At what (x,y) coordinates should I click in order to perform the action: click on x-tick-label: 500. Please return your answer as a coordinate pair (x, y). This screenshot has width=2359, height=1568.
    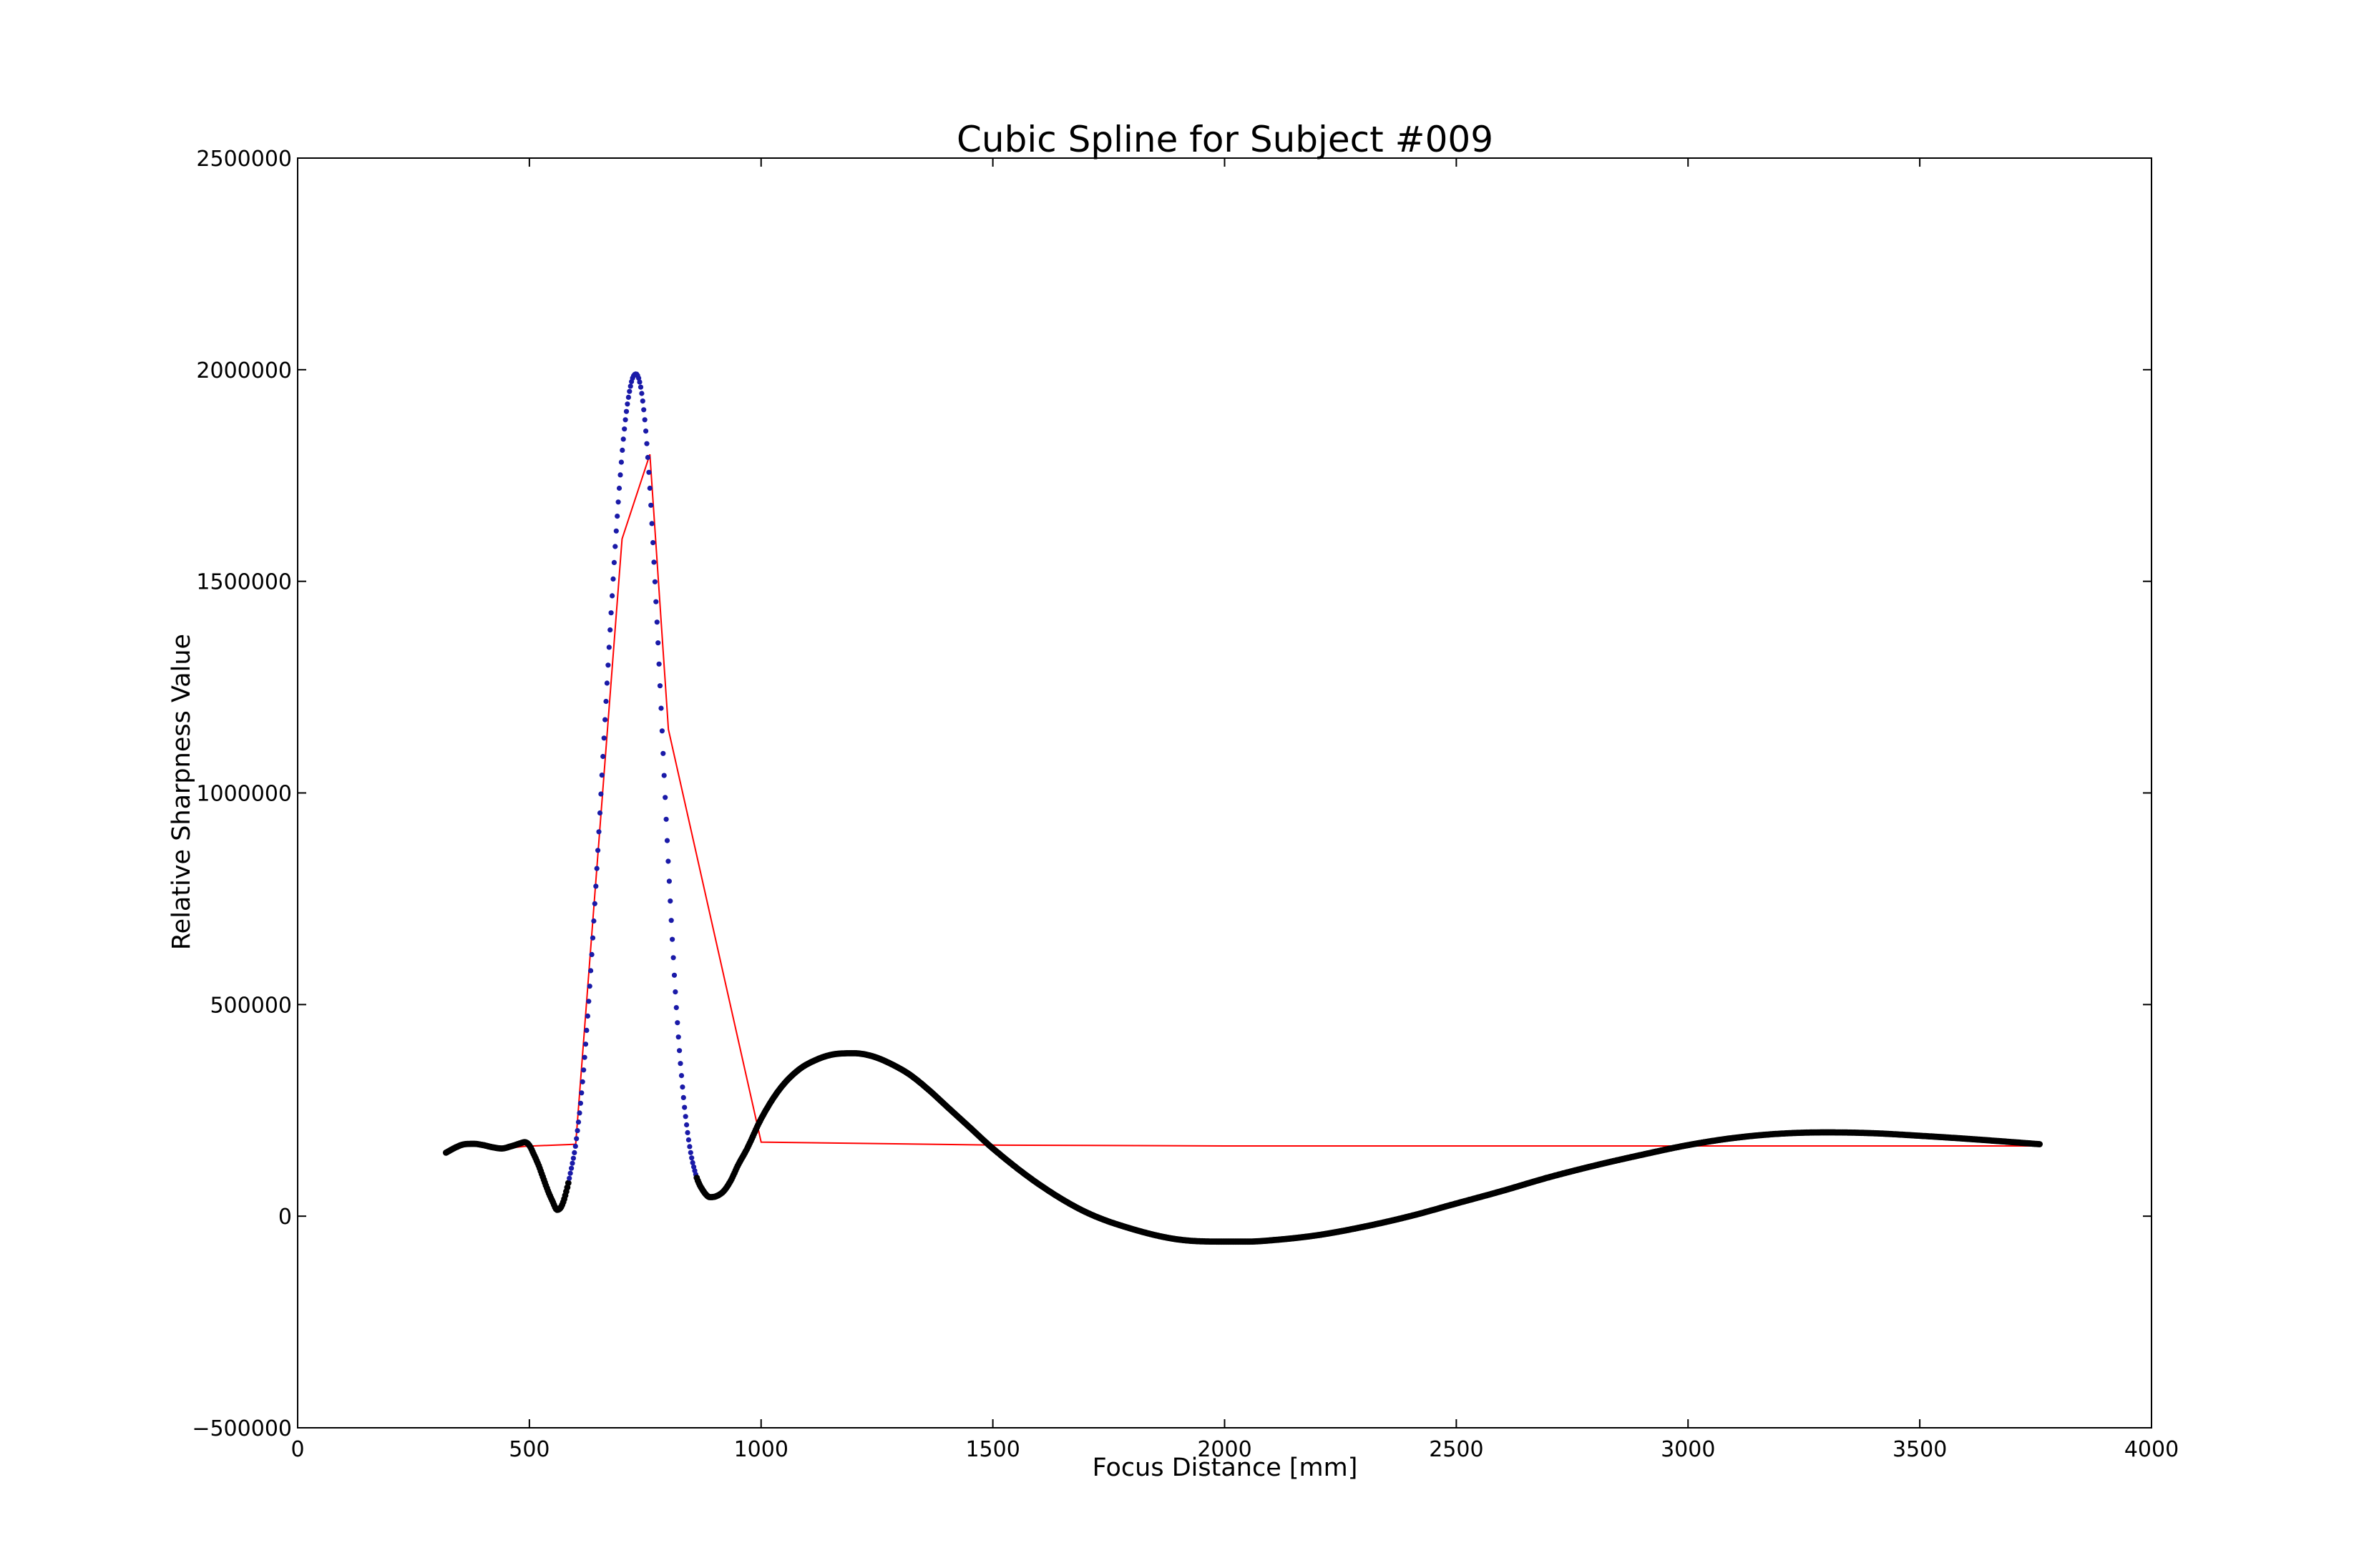
    Looking at the image, I should click on (529, 1449).